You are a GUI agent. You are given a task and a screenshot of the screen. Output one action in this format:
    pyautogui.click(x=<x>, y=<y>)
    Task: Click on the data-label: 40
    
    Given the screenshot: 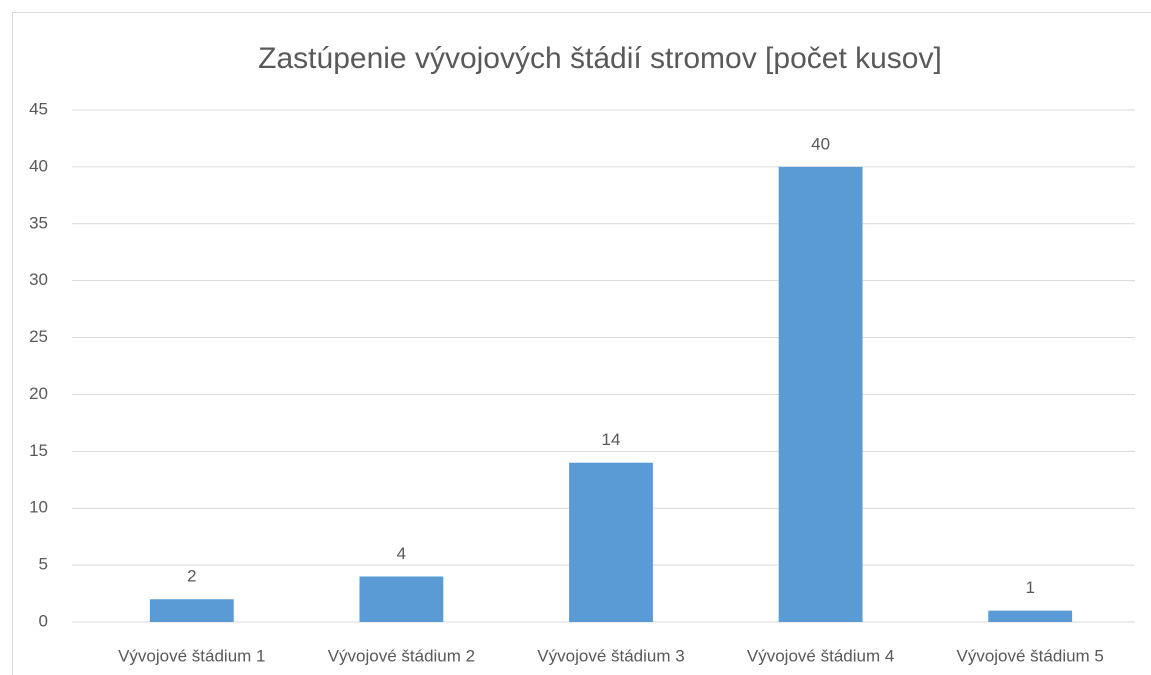 What is the action you would take?
    pyautogui.click(x=820, y=143)
    